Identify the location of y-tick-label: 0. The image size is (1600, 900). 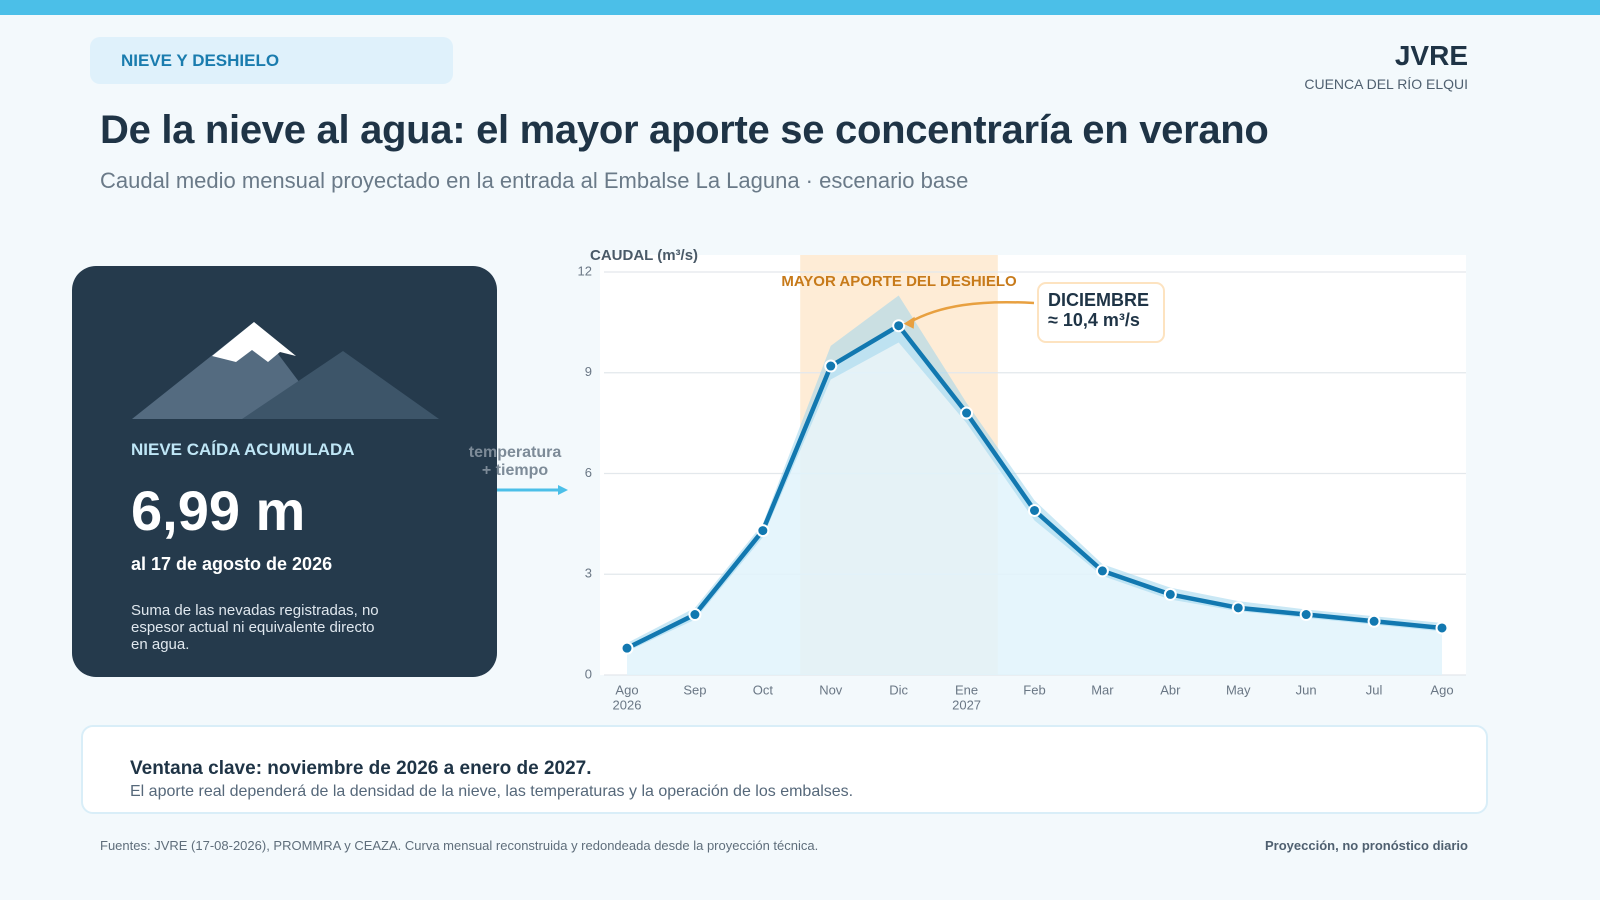
(588, 673).